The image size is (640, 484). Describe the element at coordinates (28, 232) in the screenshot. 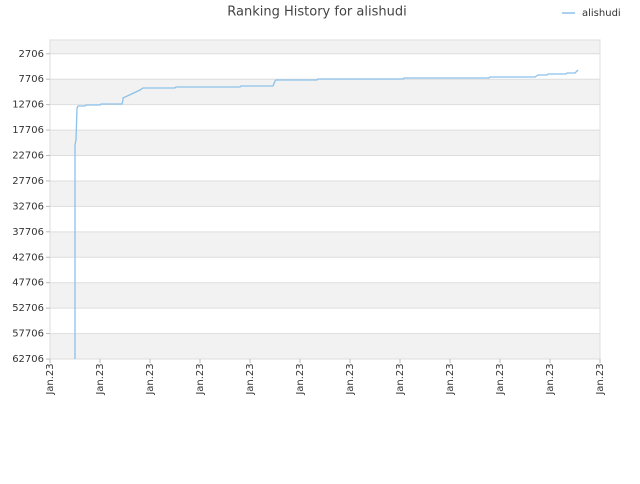

I see `y-tick-label: 37706` at that location.